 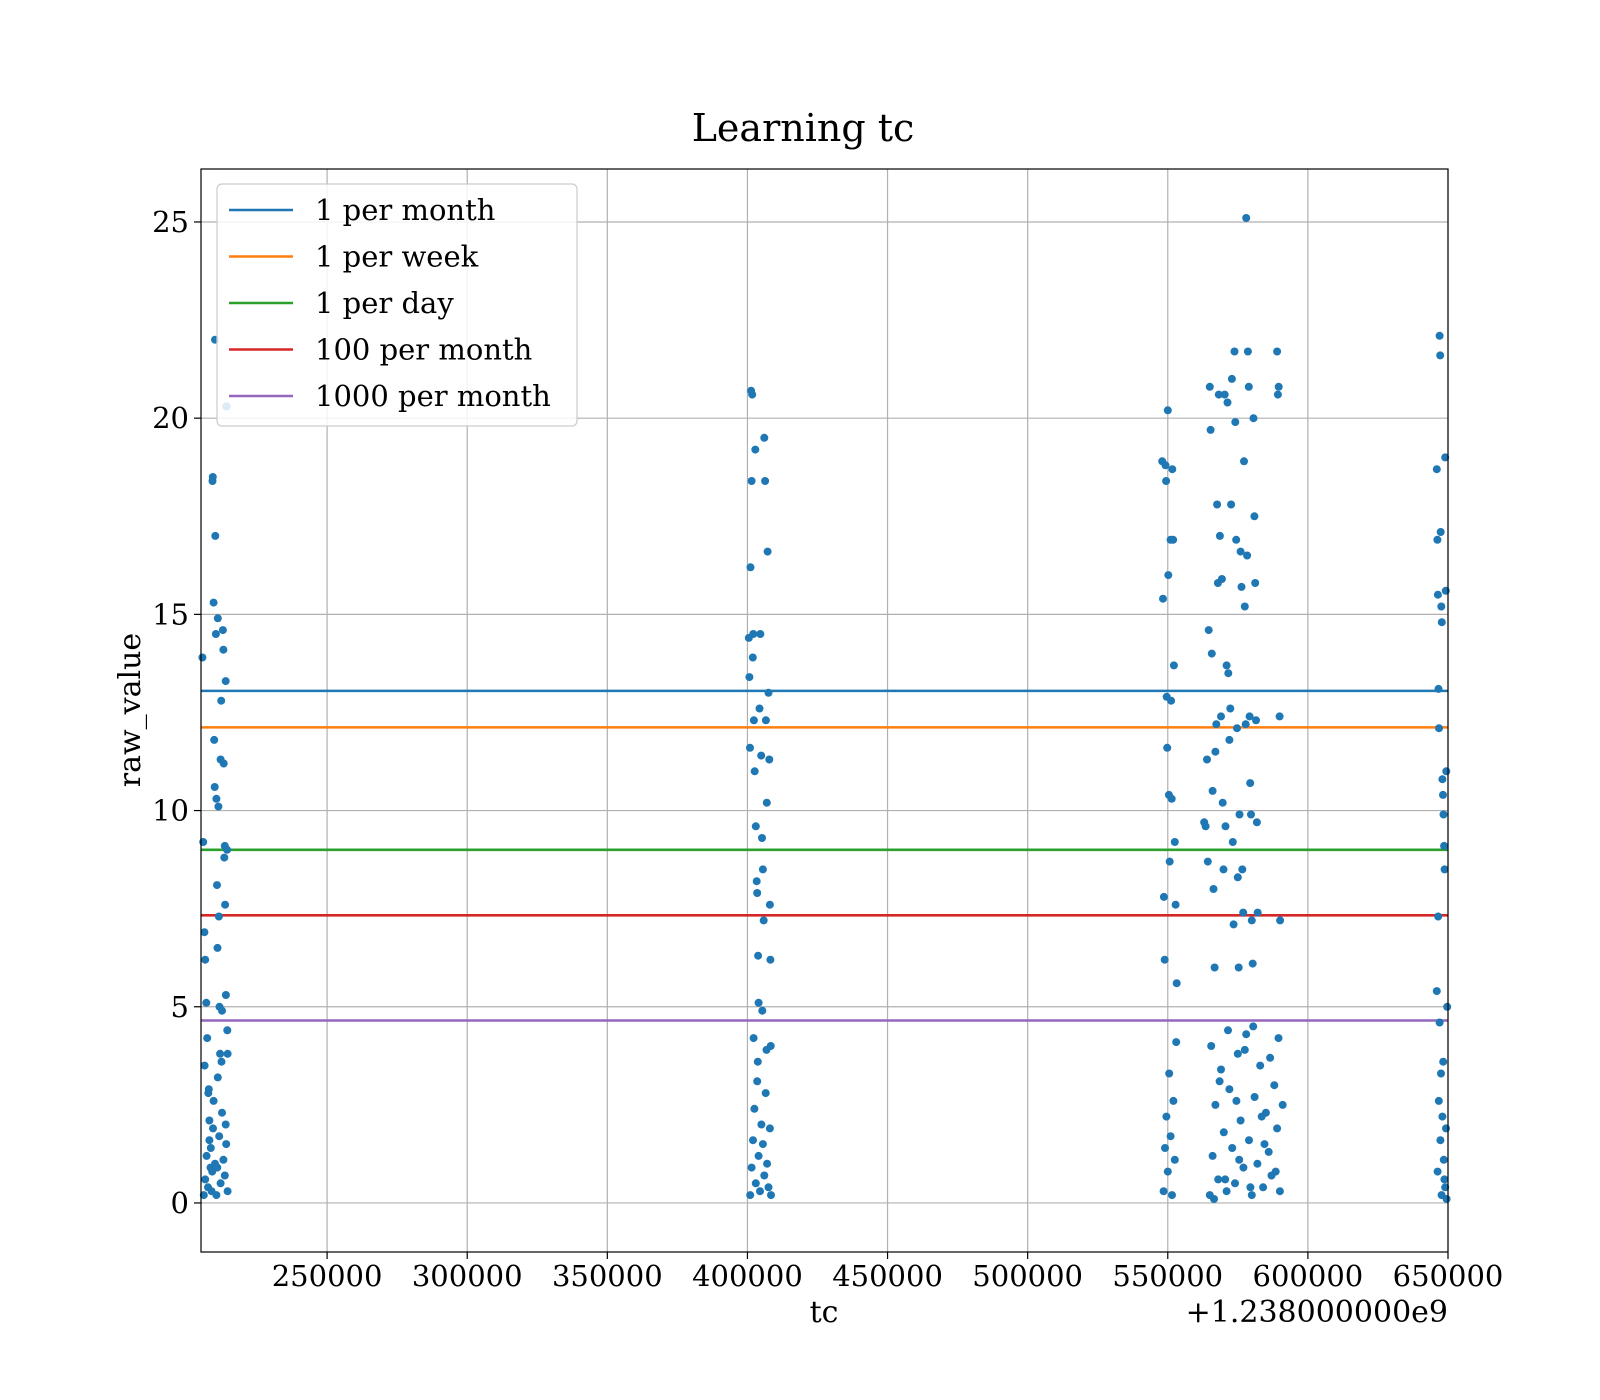 I want to click on x-tick-label: 250000, so click(x=327, y=1276).